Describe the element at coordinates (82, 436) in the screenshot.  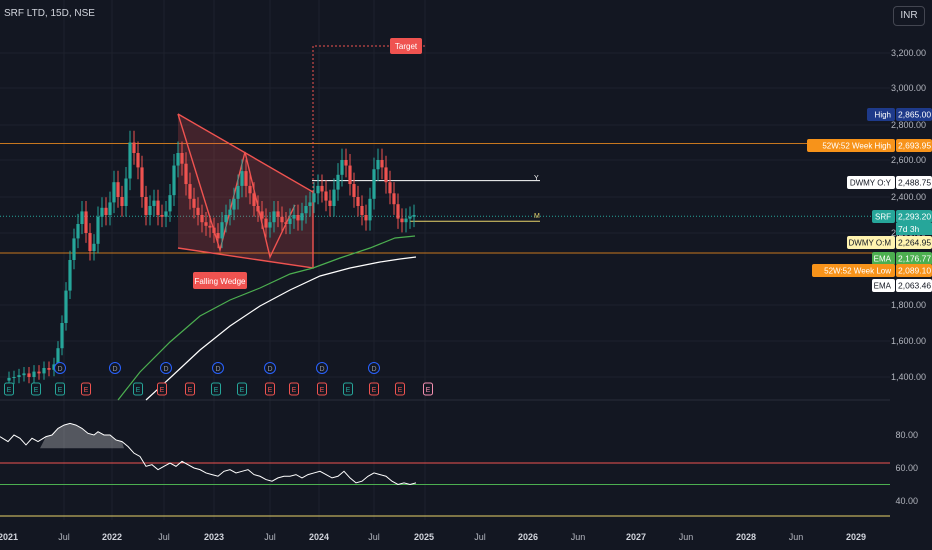
I see `rsi-overbought-fill` at that location.